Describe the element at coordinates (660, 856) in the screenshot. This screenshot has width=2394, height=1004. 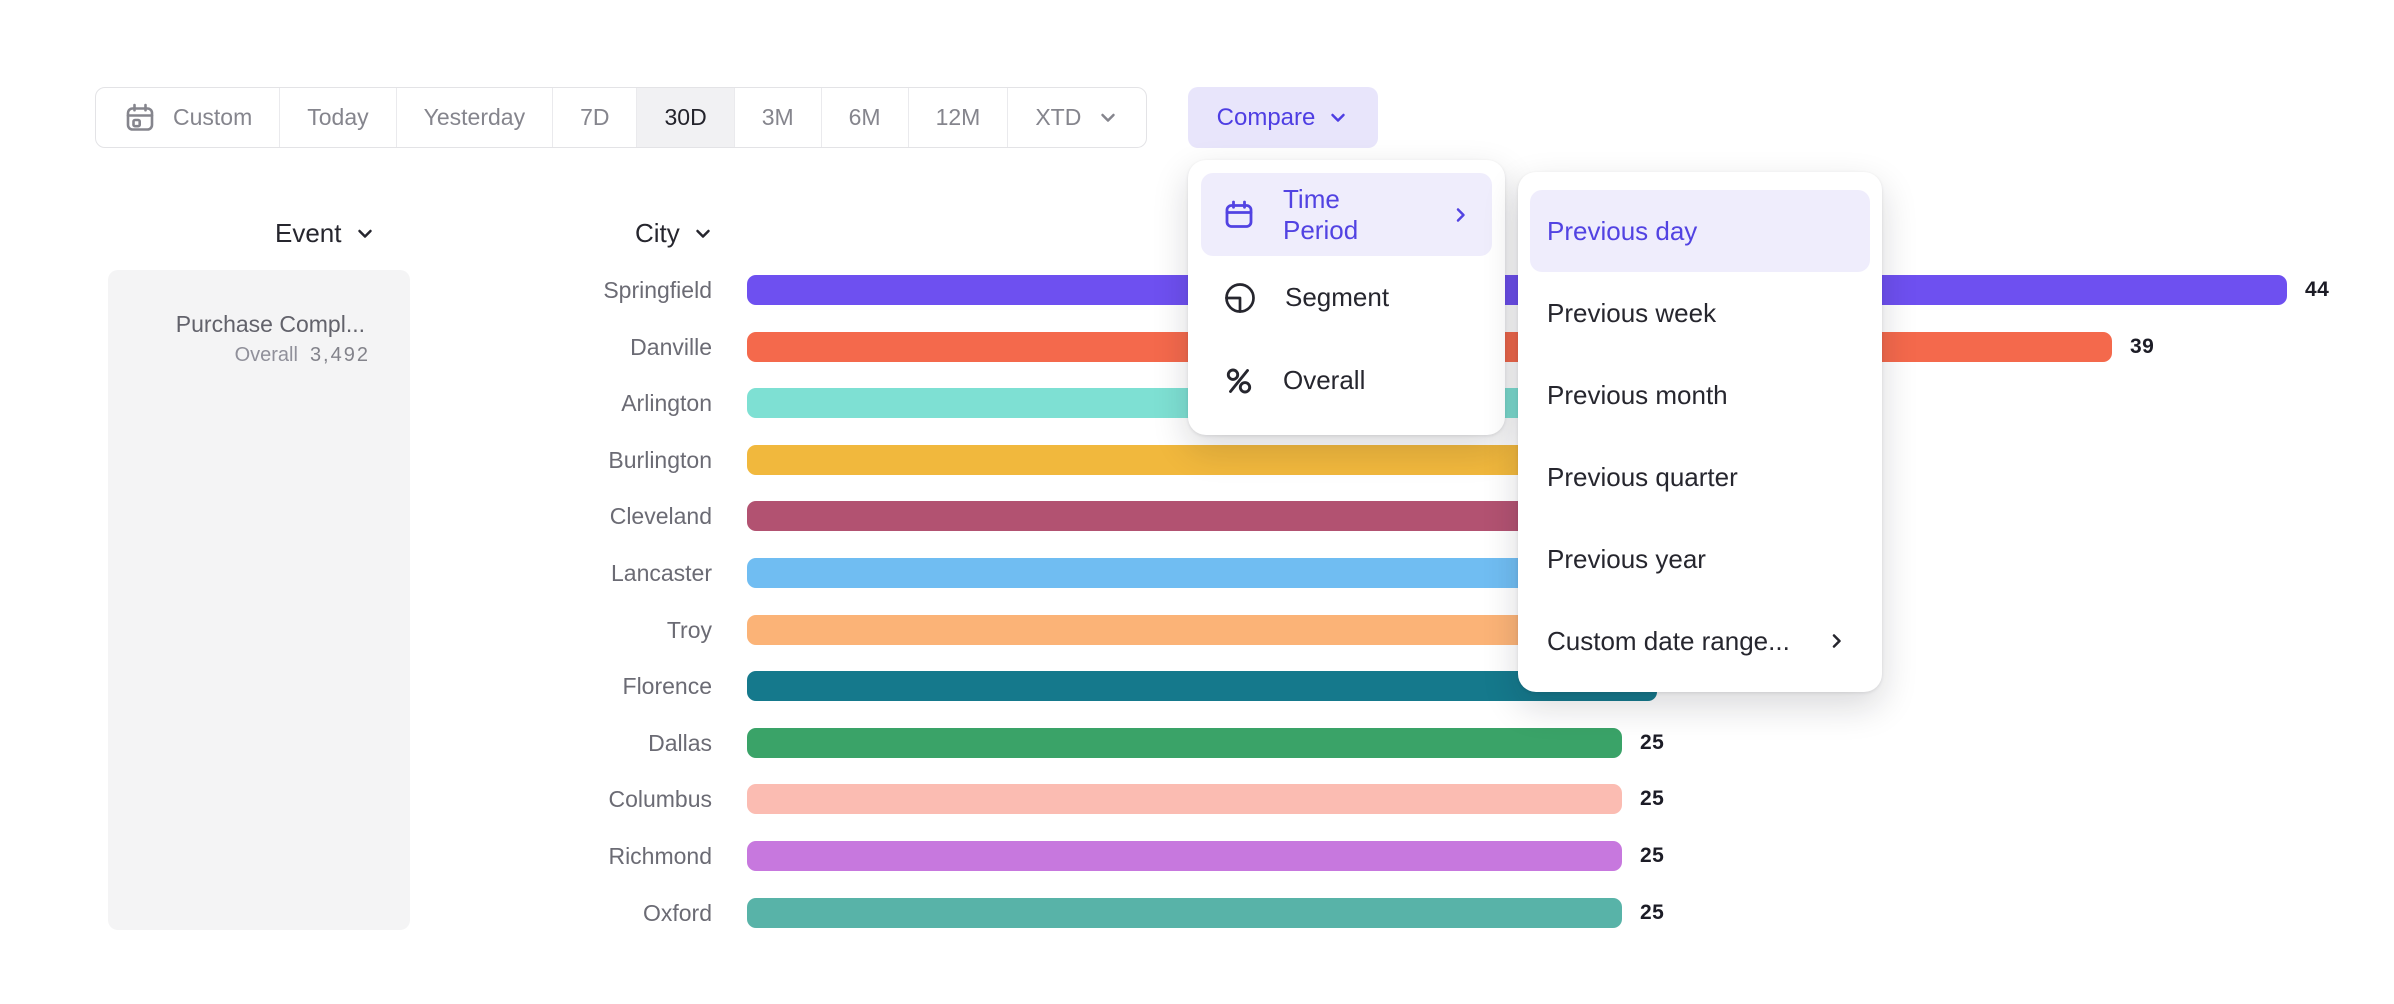
I see `city-label: Richmond` at that location.